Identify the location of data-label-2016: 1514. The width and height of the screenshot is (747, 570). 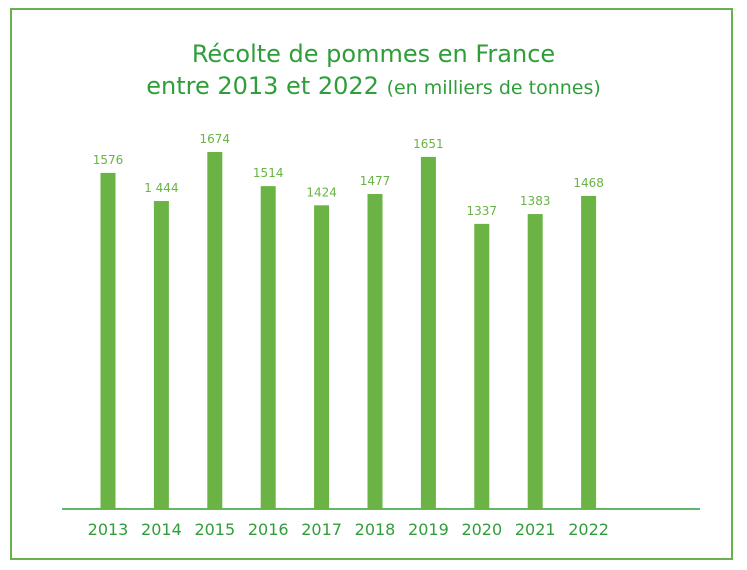
(268, 173).